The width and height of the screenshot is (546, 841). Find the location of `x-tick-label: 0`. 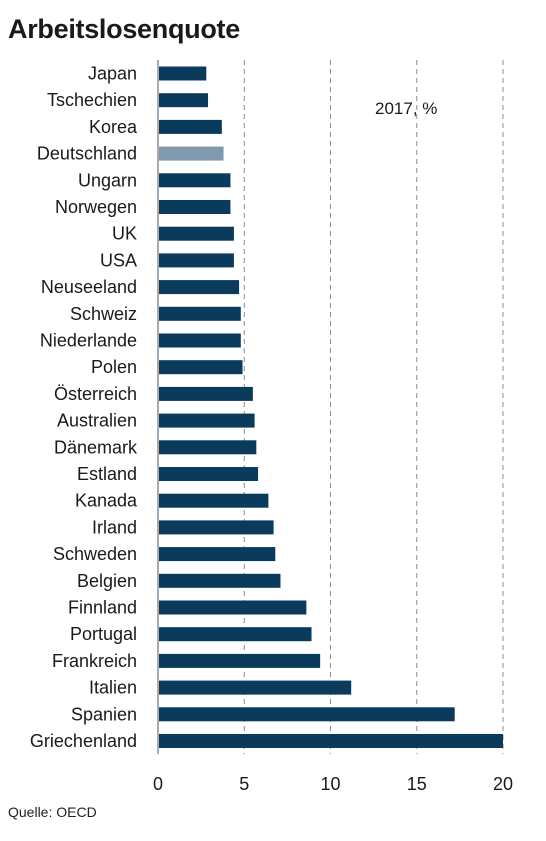

x-tick-label: 0 is located at coordinates (158, 784).